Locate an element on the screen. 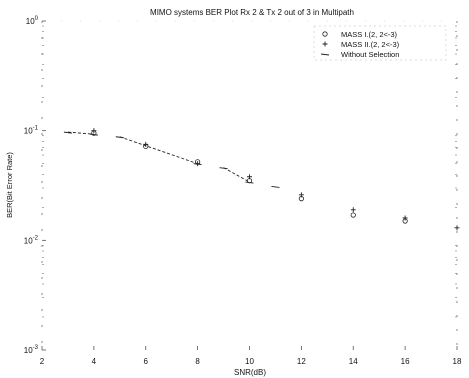  x-tick-label-8: 18 is located at coordinates (457, 361).